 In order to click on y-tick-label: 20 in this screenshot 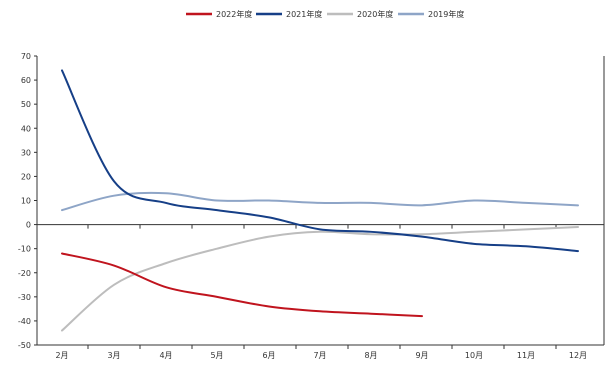, I will do `click(26, 176)`.